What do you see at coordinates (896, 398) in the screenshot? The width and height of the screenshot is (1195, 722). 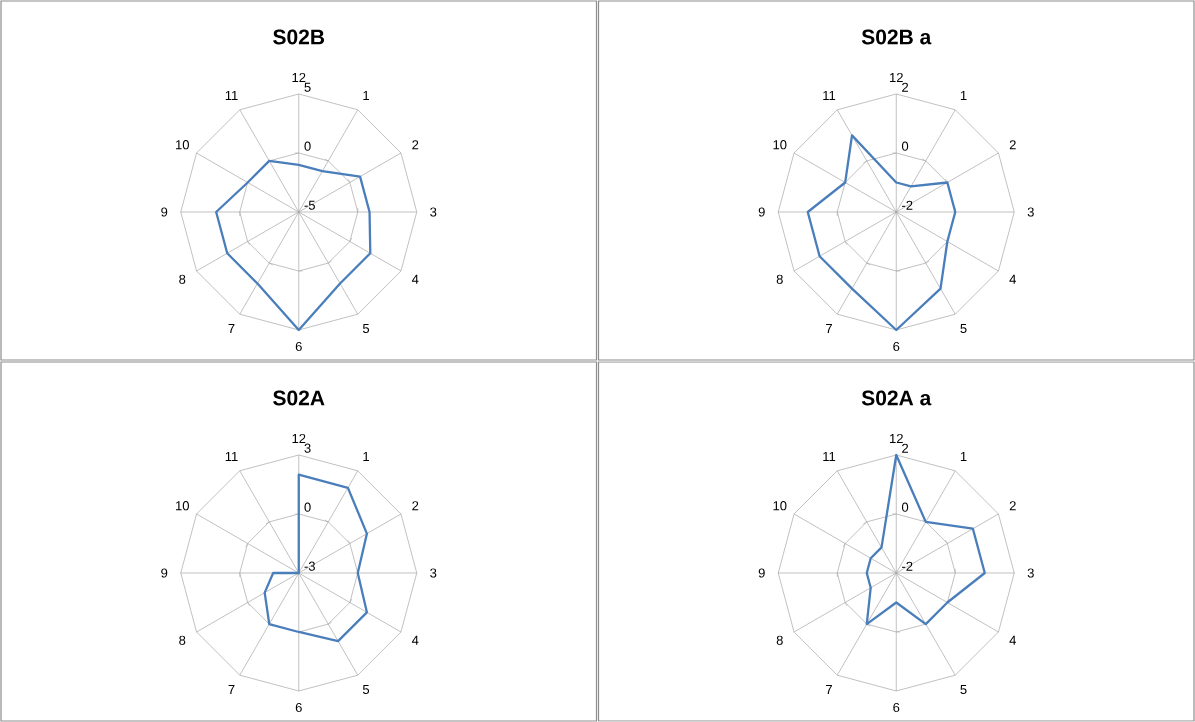 I see `chart-title: S02A a` at bounding box center [896, 398].